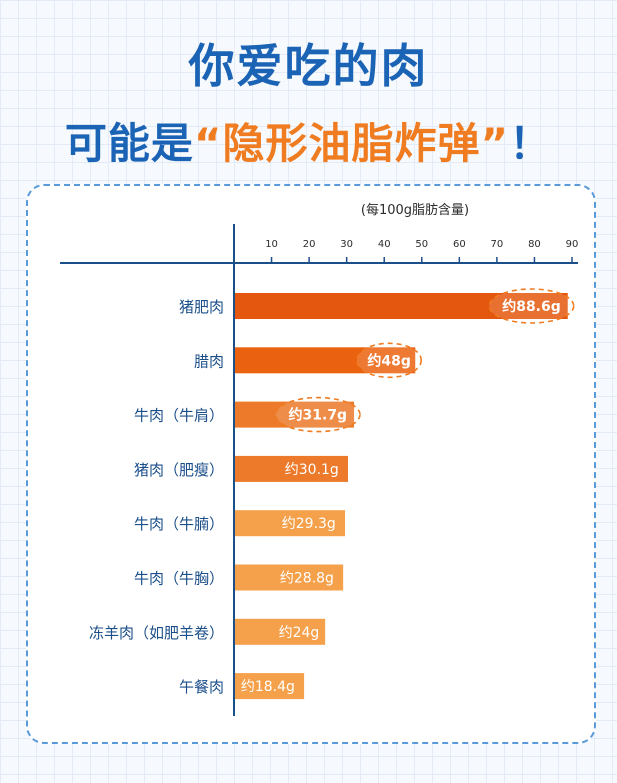  I want to click on title-line-2-highlight: “隐形油脂炸弹”, so click(351, 143).